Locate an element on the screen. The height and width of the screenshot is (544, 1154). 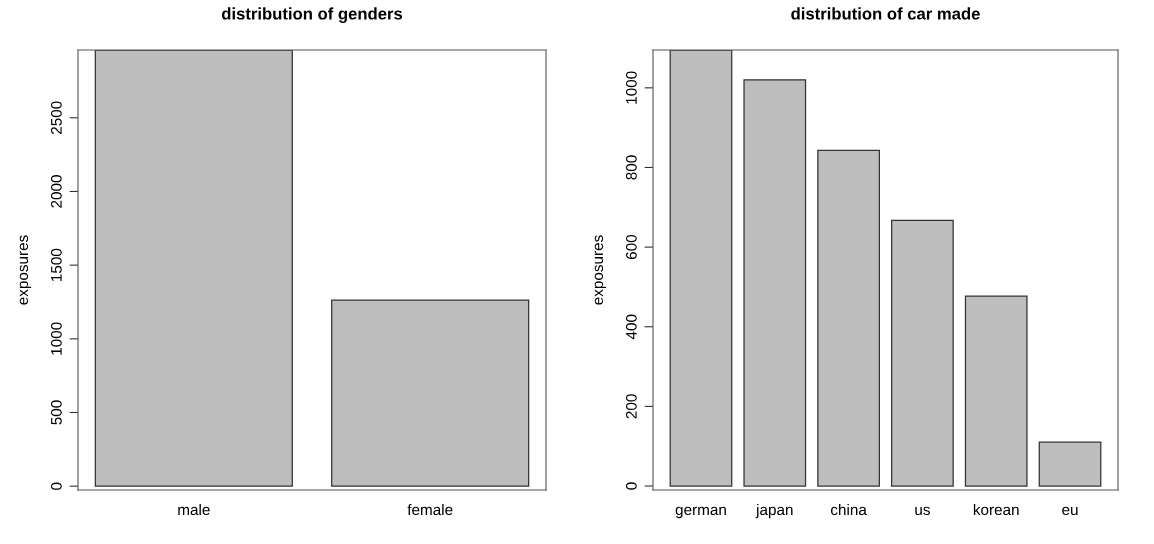
chart-title: distribution of car made is located at coordinates (885, 13).